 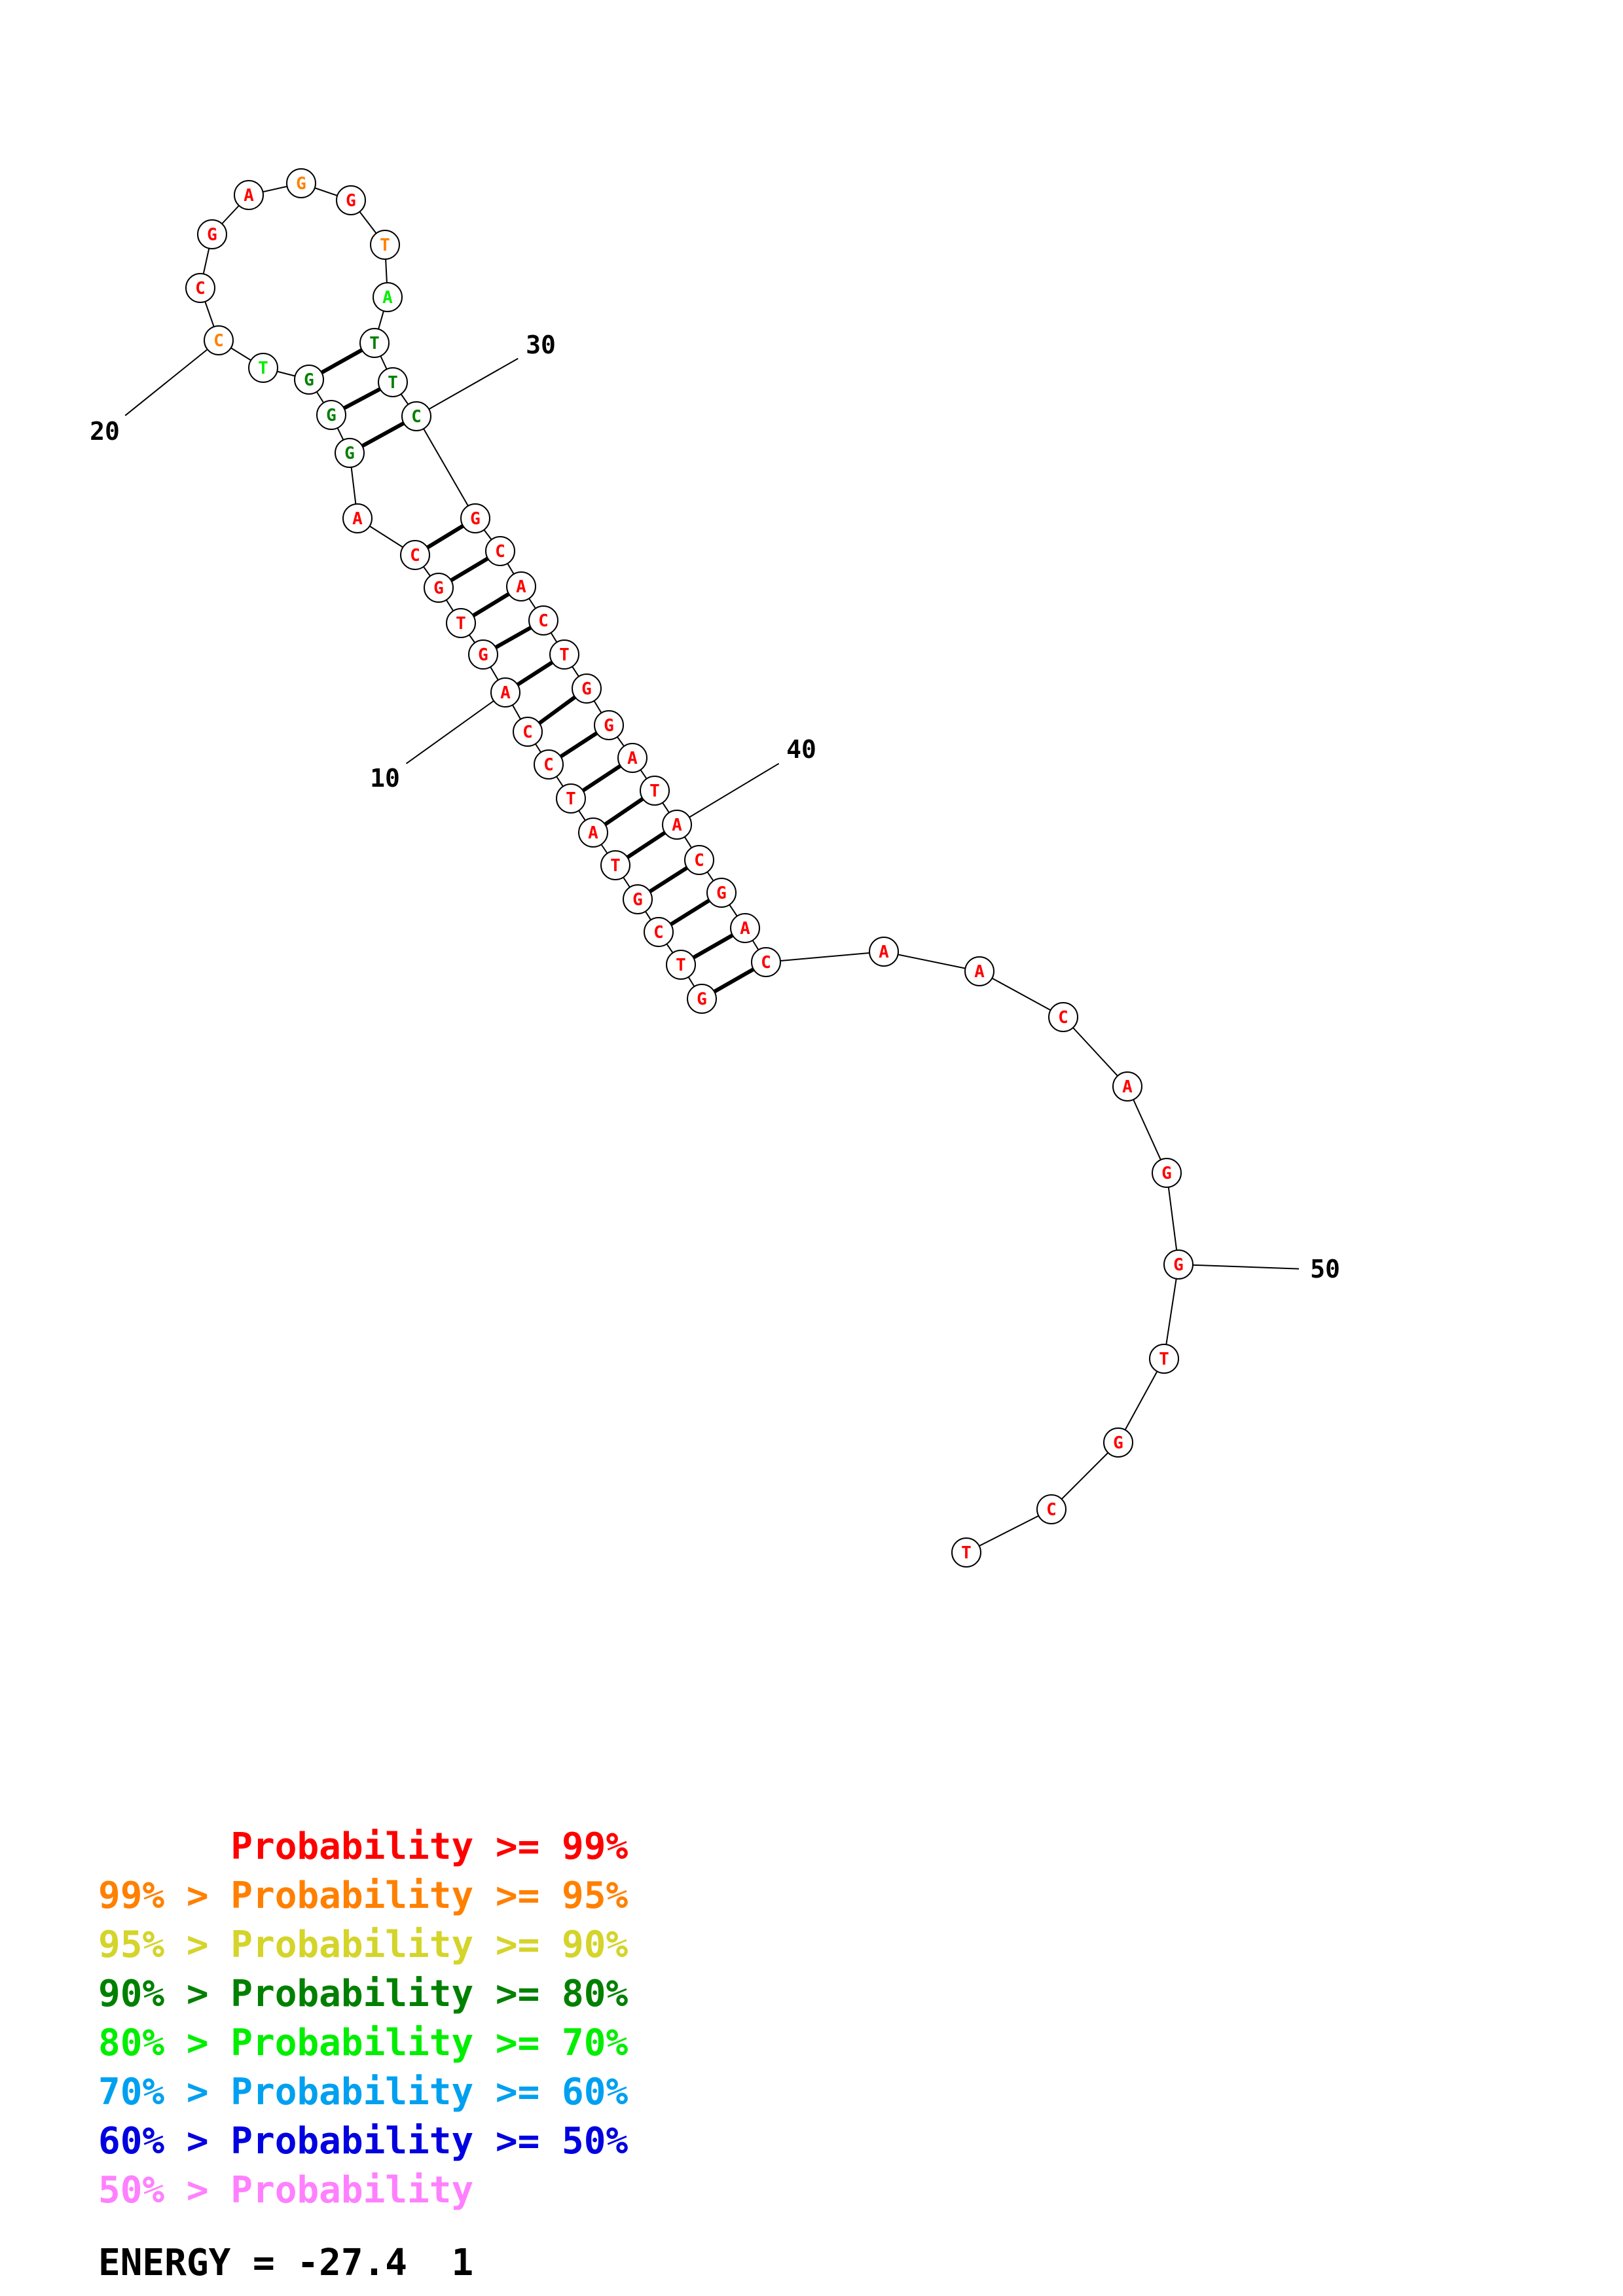 I want to click on nucleotide-51: T, so click(x=1164, y=1359).